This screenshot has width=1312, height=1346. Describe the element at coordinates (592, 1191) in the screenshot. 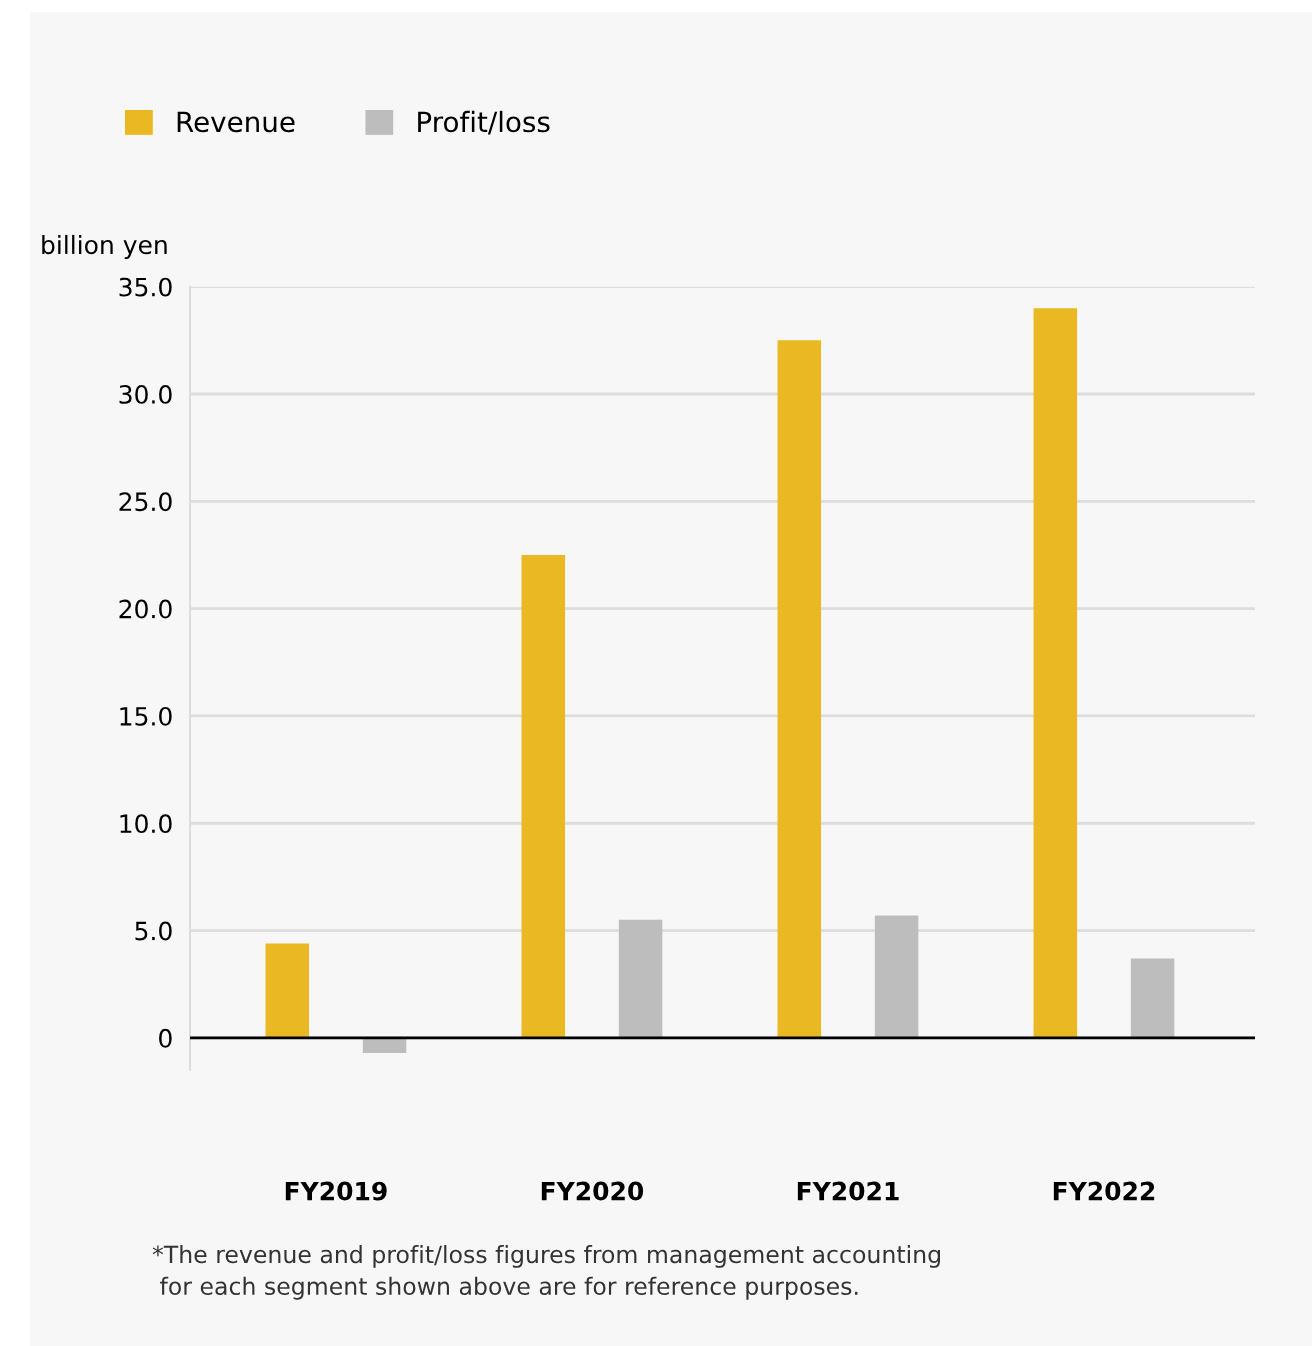

I see `x-tick-label: FY2020` at that location.